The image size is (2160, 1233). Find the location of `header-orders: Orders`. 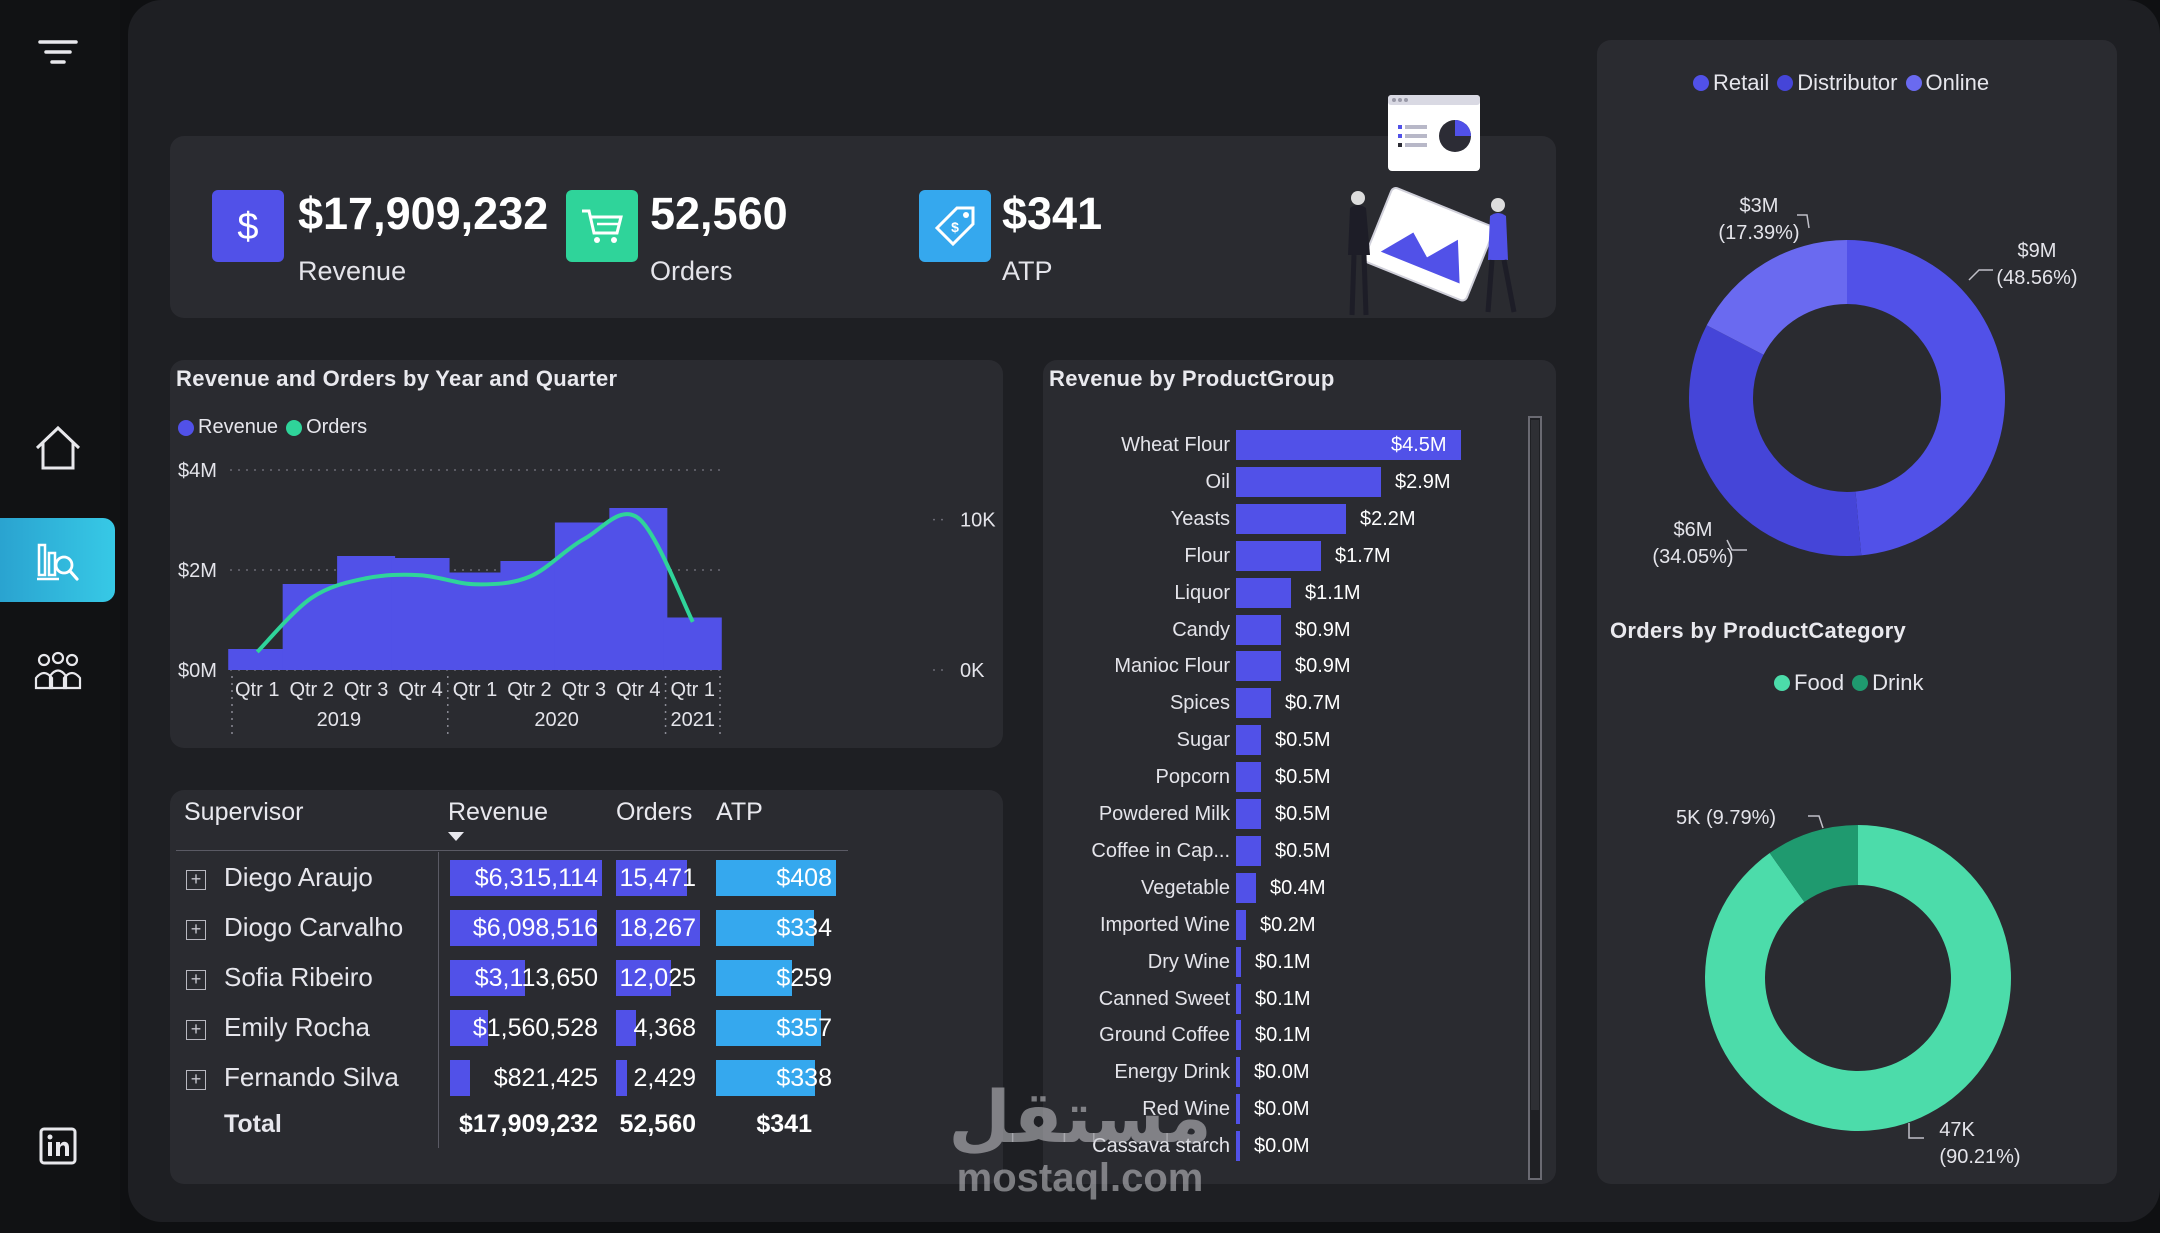

header-orders: Orders is located at coordinates (654, 812).